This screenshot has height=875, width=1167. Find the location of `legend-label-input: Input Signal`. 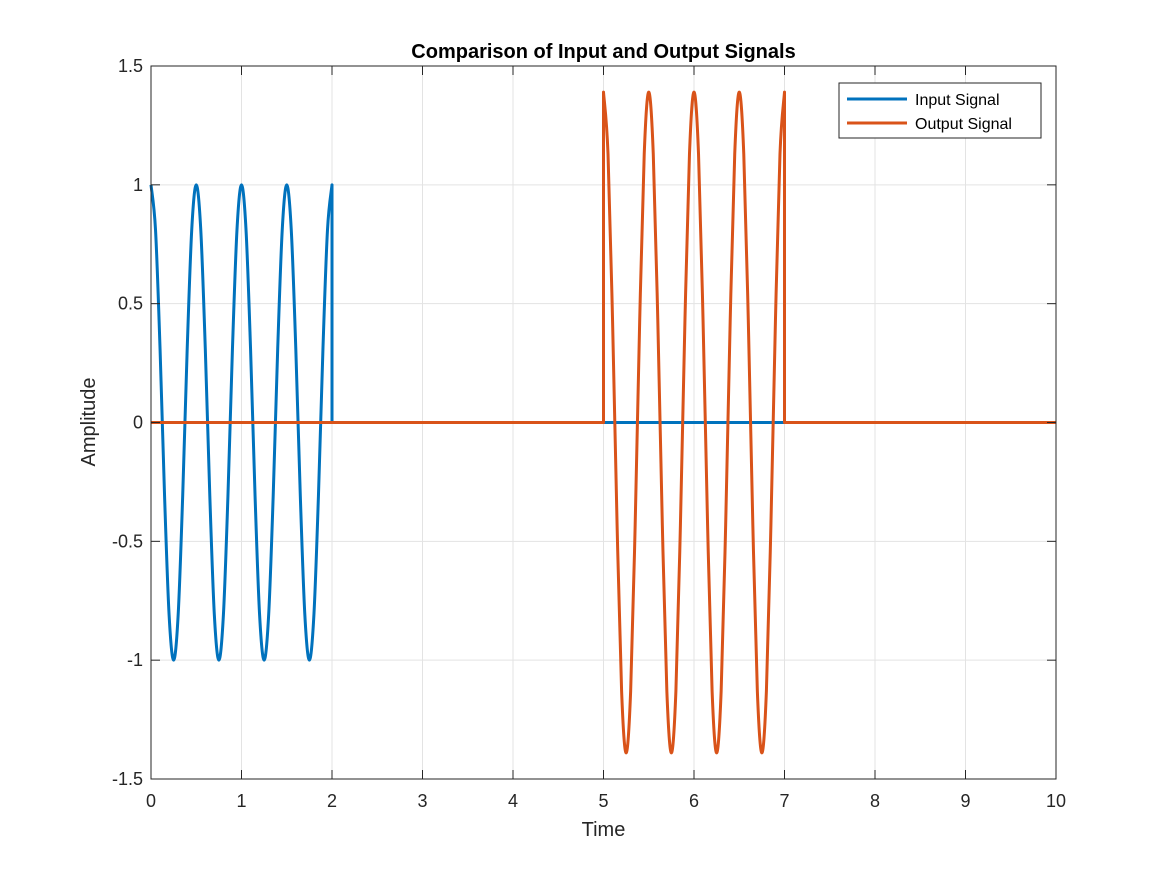

legend-label-input: Input Signal is located at coordinates (957, 100).